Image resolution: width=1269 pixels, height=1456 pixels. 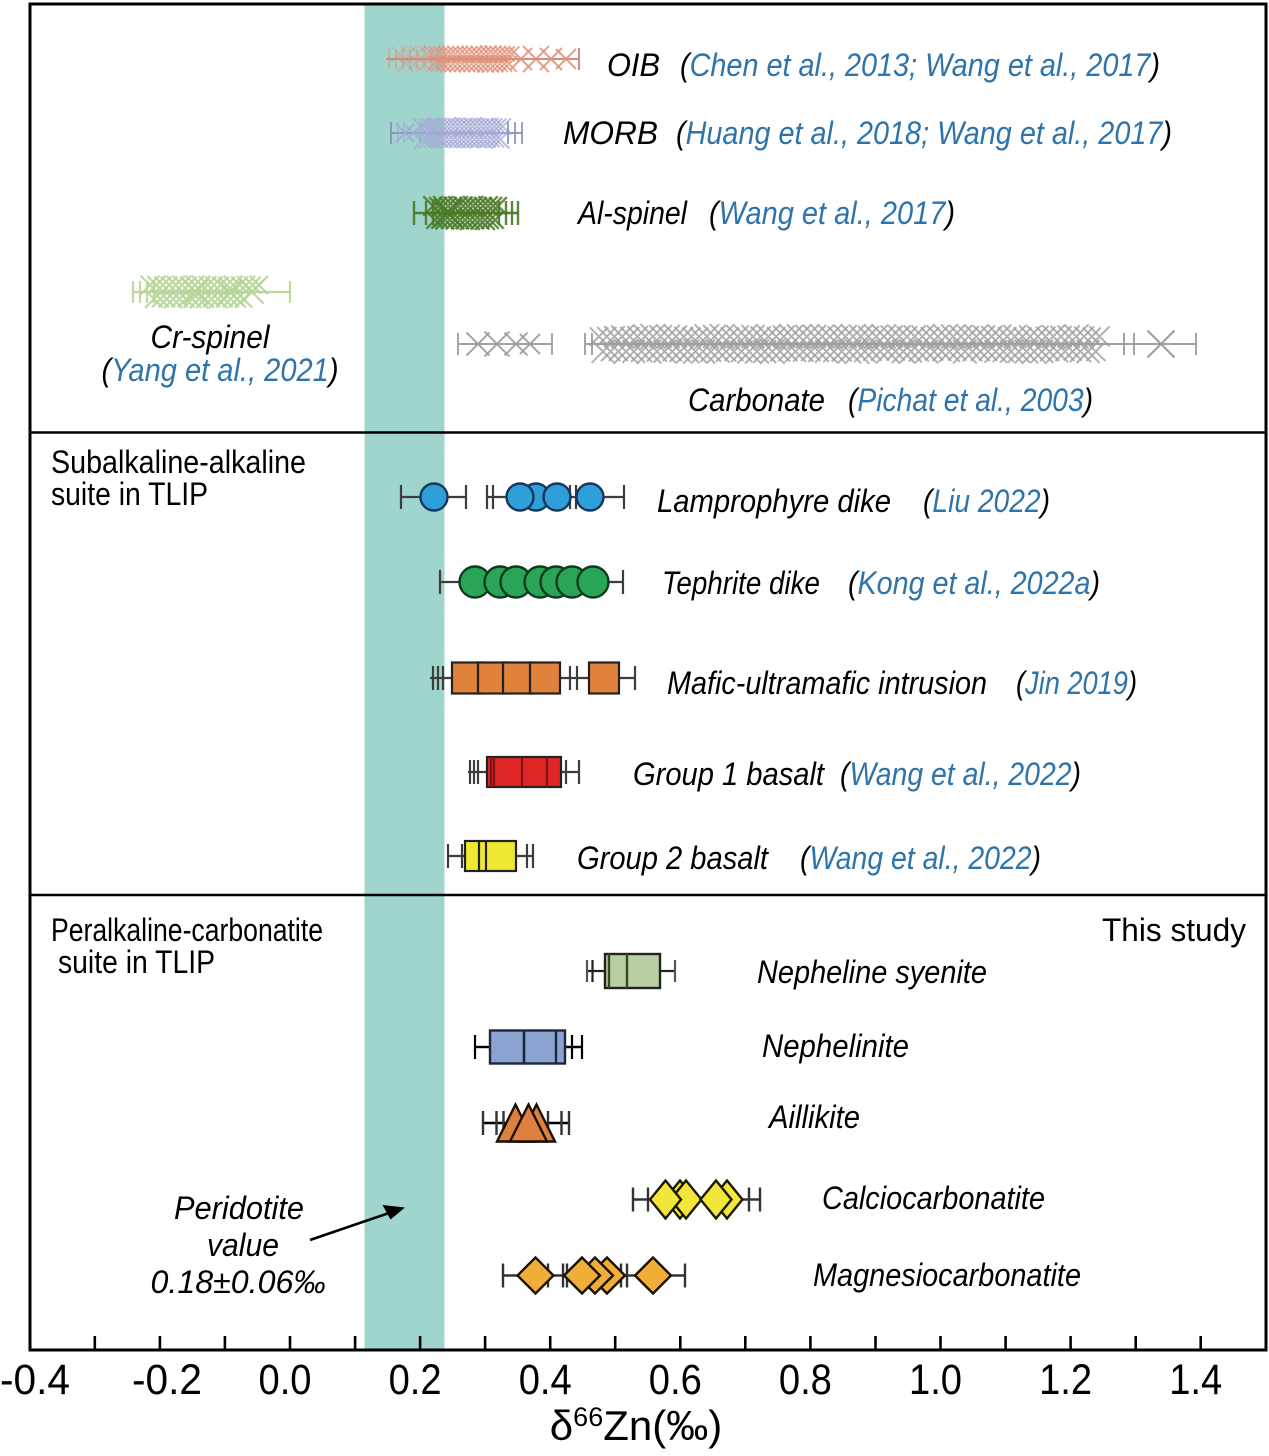 What do you see at coordinates (285, 1380) in the screenshot?
I see `svg-text: 0.0` at bounding box center [285, 1380].